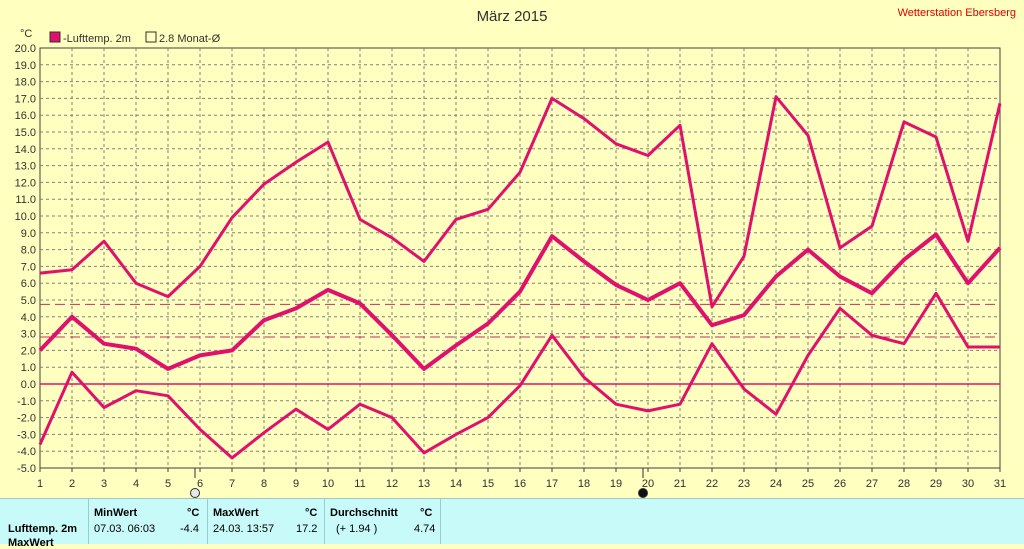  Describe the element at coordinates (424, 484) in the screenshot. I see `x-tick-label: 13` at that location.